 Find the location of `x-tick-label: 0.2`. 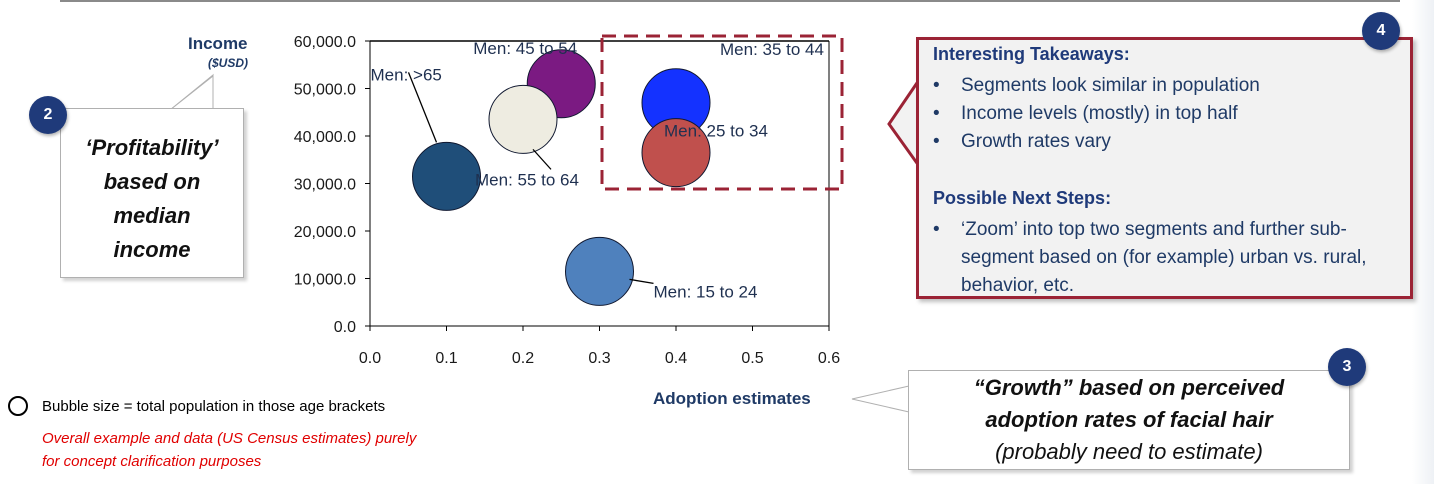

x-tick-label: 0.2 is located at coordinates (523, 358).